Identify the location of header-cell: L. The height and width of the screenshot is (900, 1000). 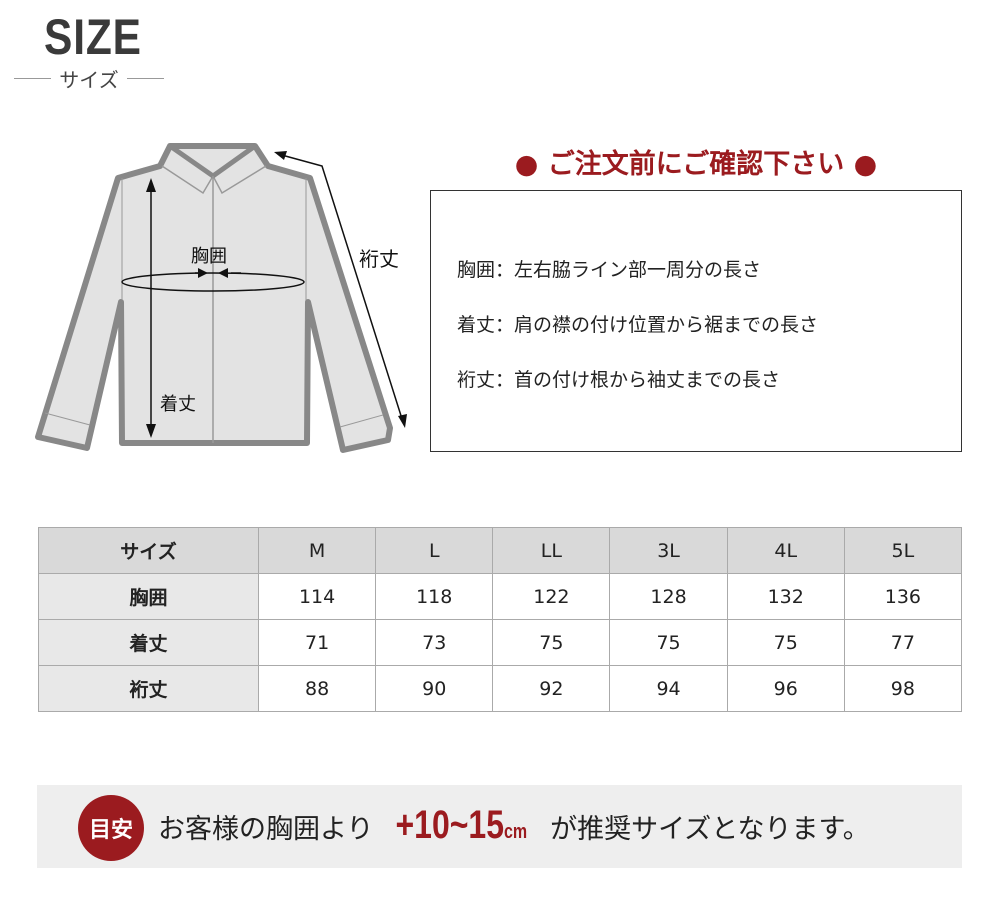
(434, 550).